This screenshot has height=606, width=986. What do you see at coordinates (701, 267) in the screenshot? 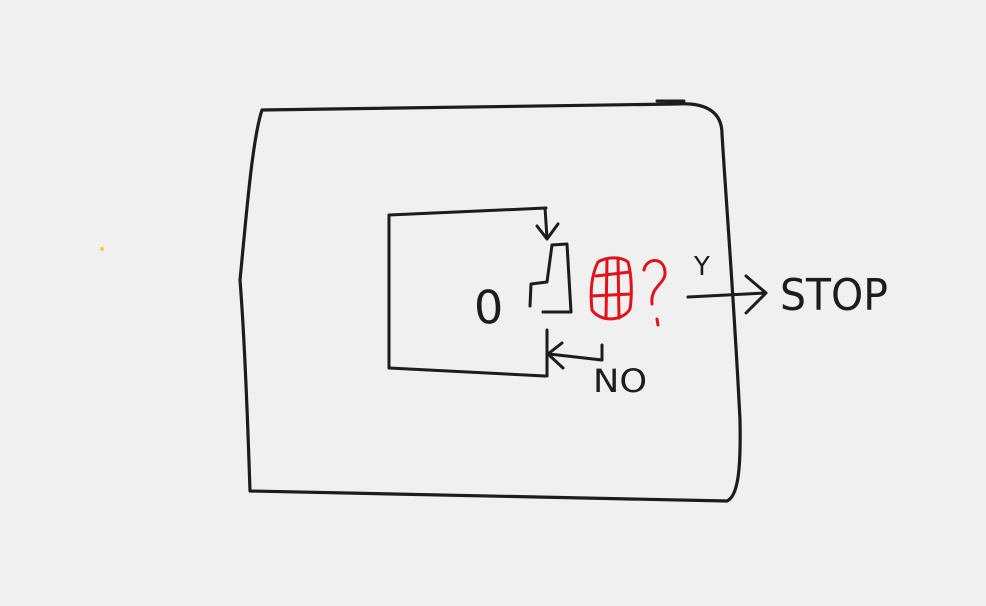
I see `yes-label: Y` at bounding box center [701, 267].